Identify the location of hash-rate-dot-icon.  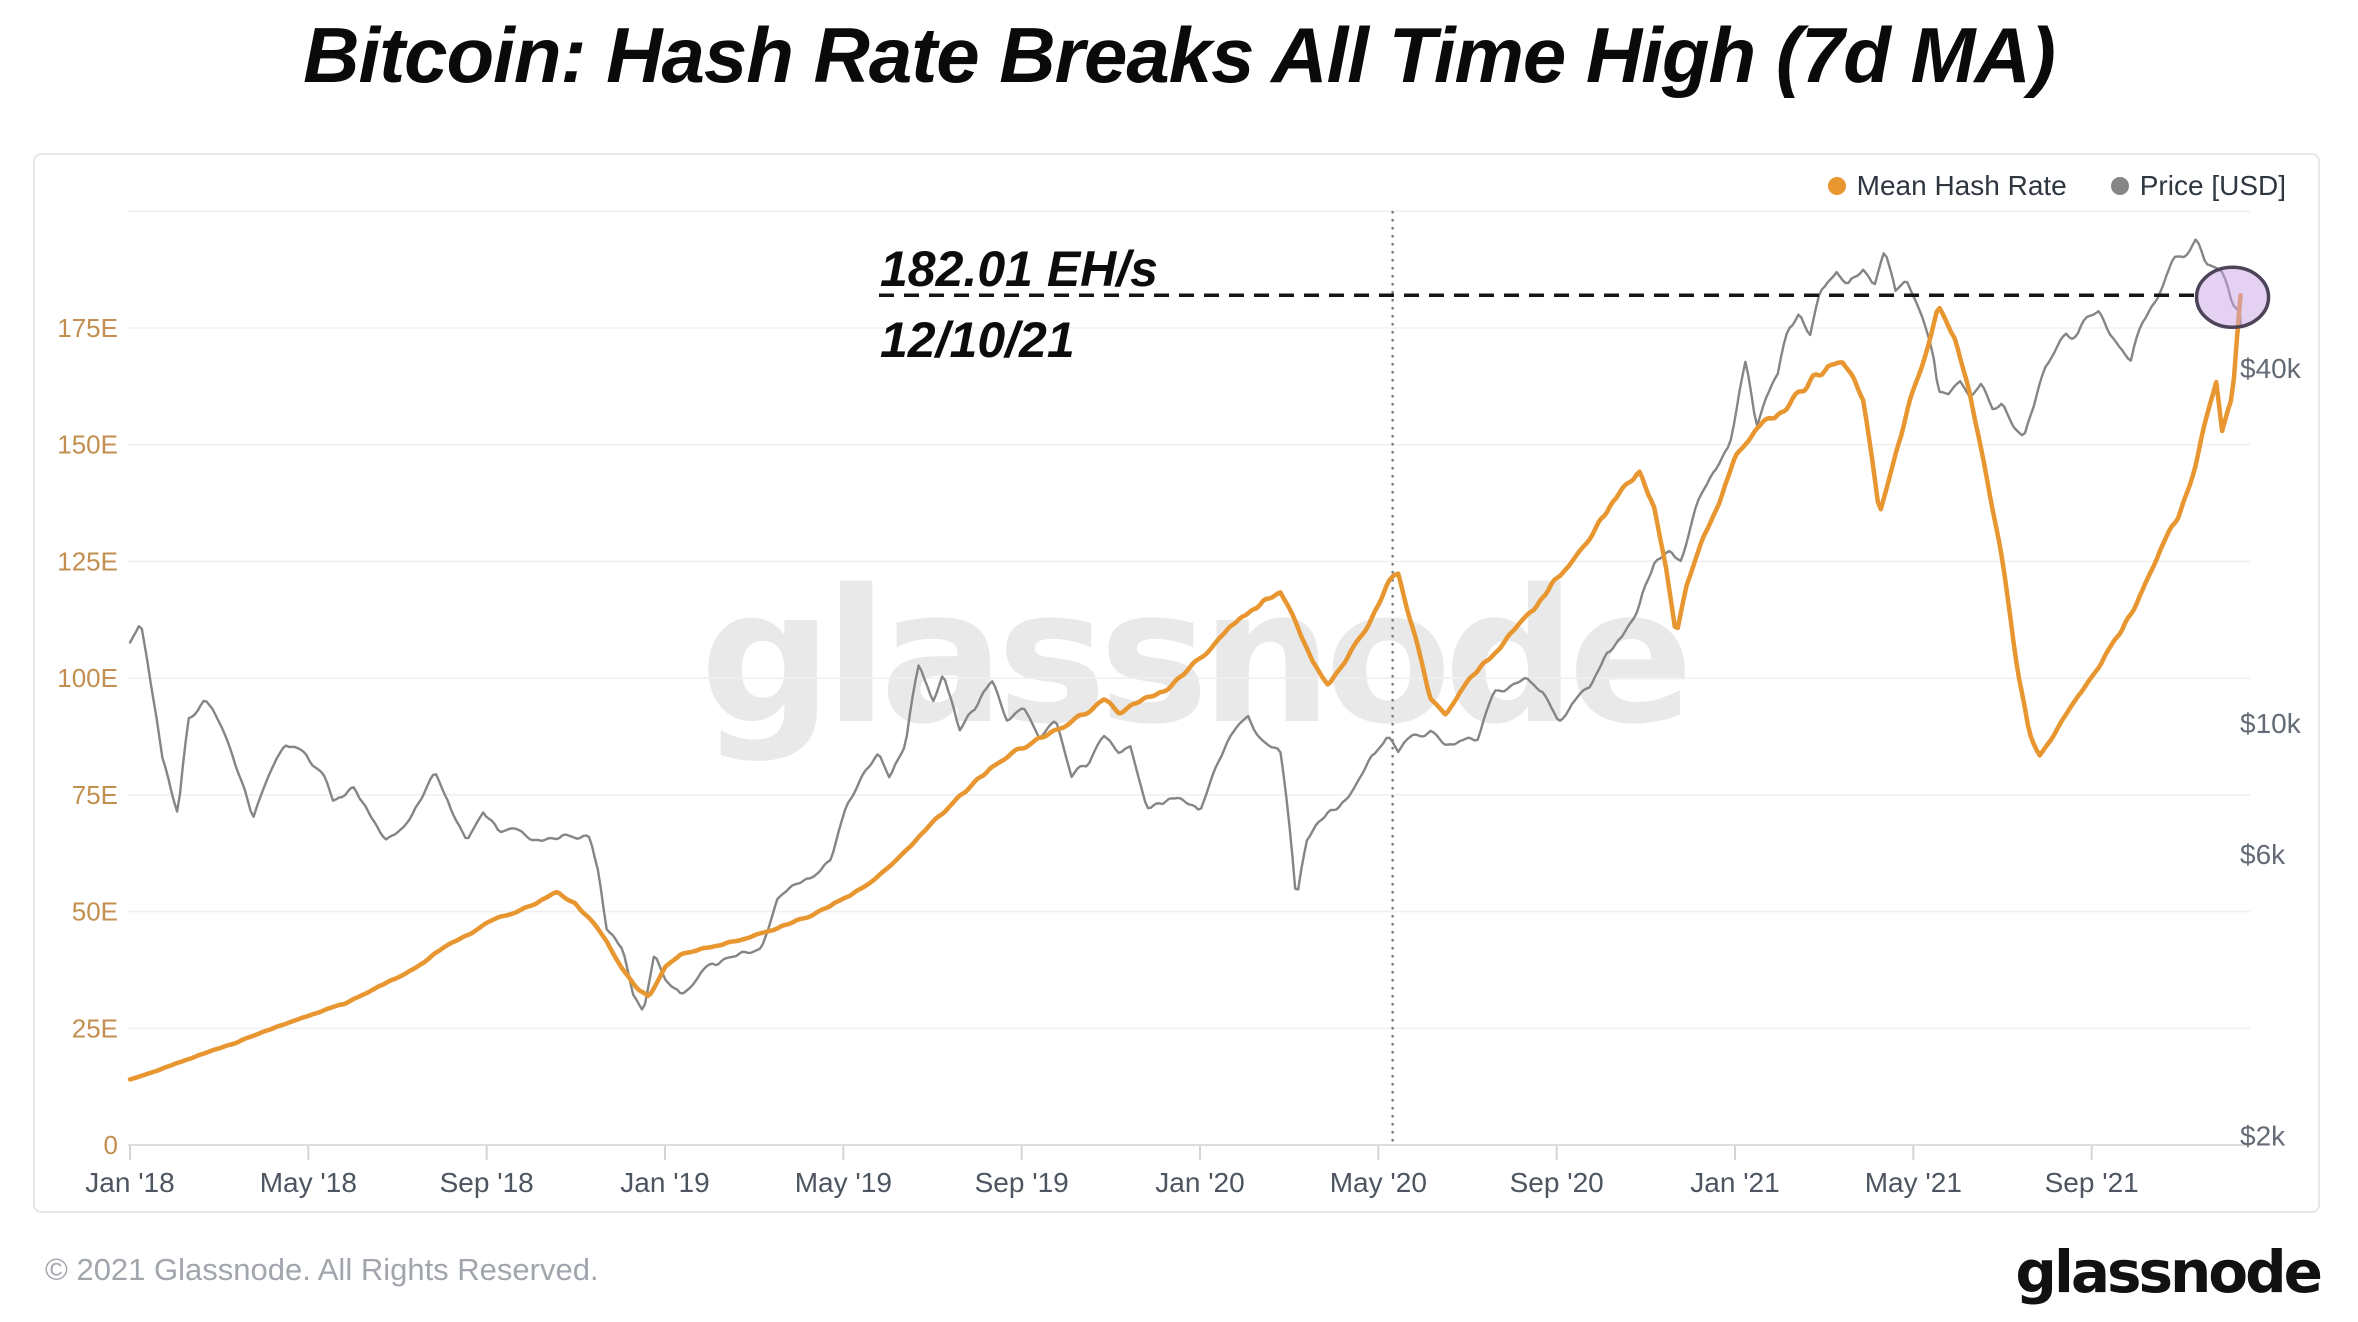
(1836, 186).